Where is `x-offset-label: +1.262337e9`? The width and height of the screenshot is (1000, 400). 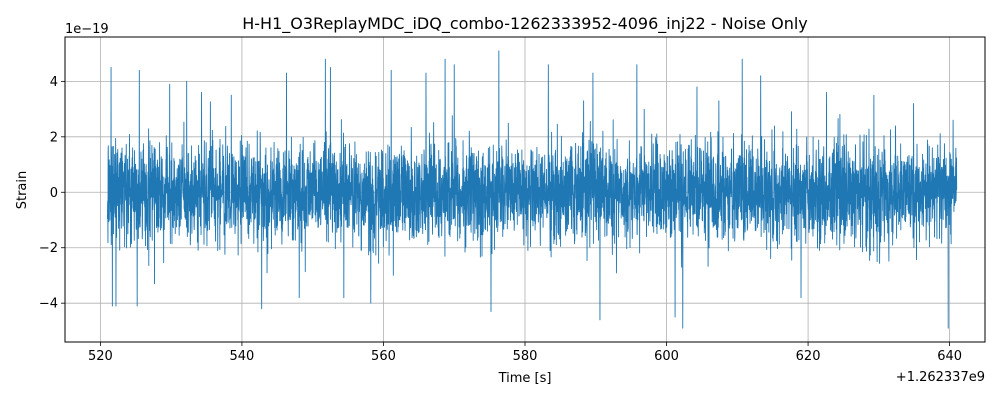 x-offset-label: +1.262337e9 is located at coordinates (940, 377).